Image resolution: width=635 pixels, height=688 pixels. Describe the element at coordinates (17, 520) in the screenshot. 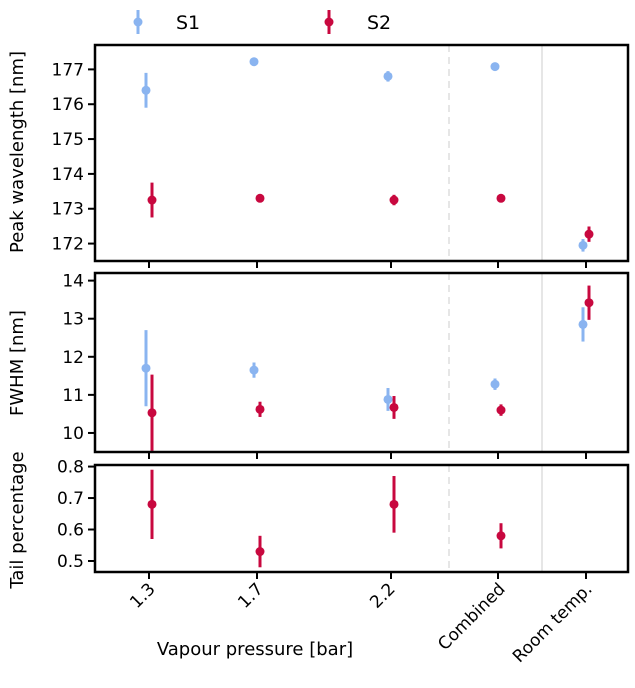

I see `y-axis-label-tail-percentage: Tail percentage` at that location.